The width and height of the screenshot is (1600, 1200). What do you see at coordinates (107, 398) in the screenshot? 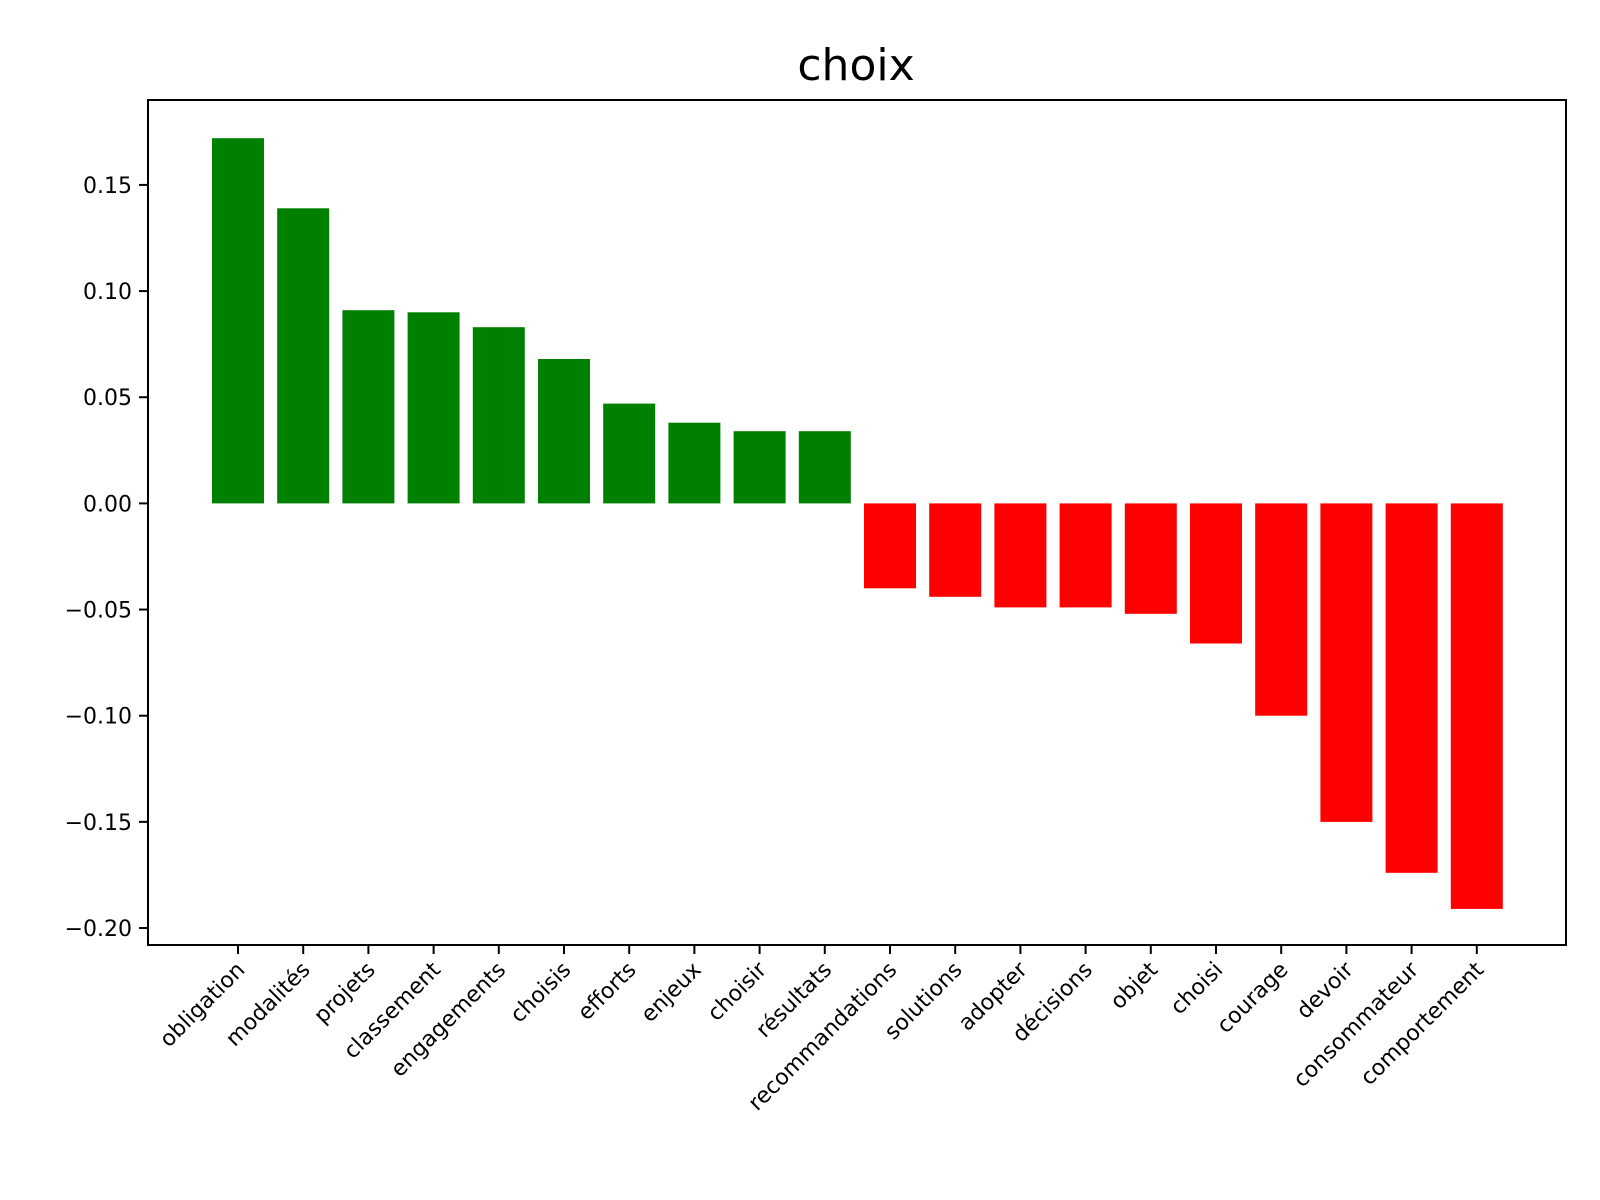
I see `y-tick-label: 0.05` at bounding box center [107, 398].